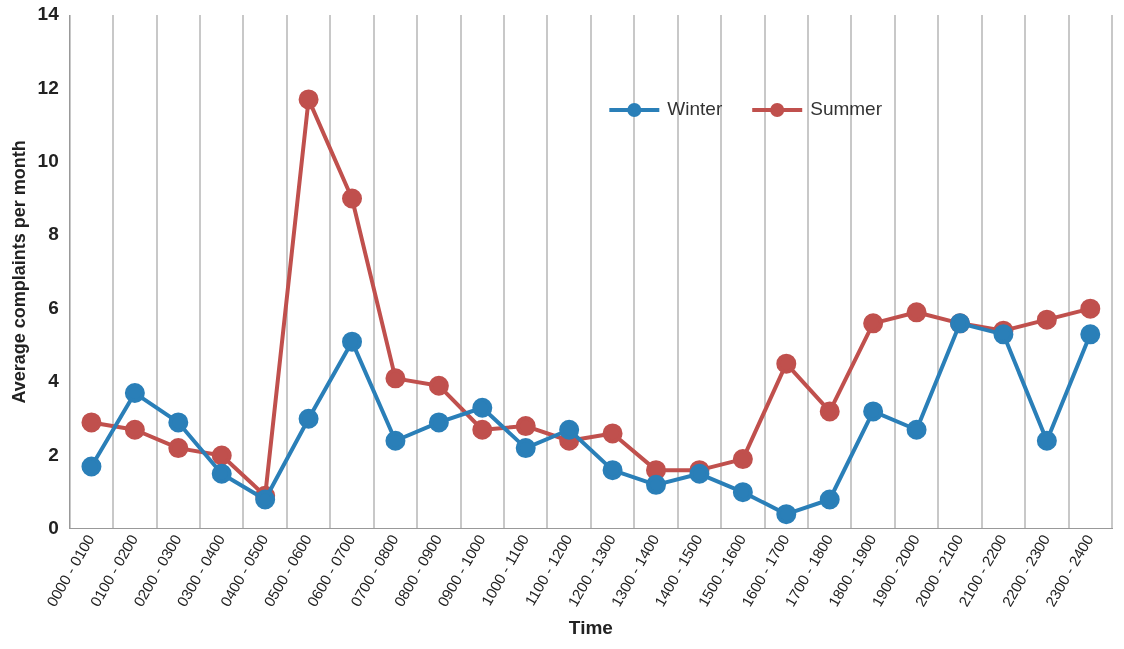 The width and height of the screenshot is (1124, 649). Describe the element at coordinates (48, 14) in the screenshot. I see `y-tick-label: 14` at that location.